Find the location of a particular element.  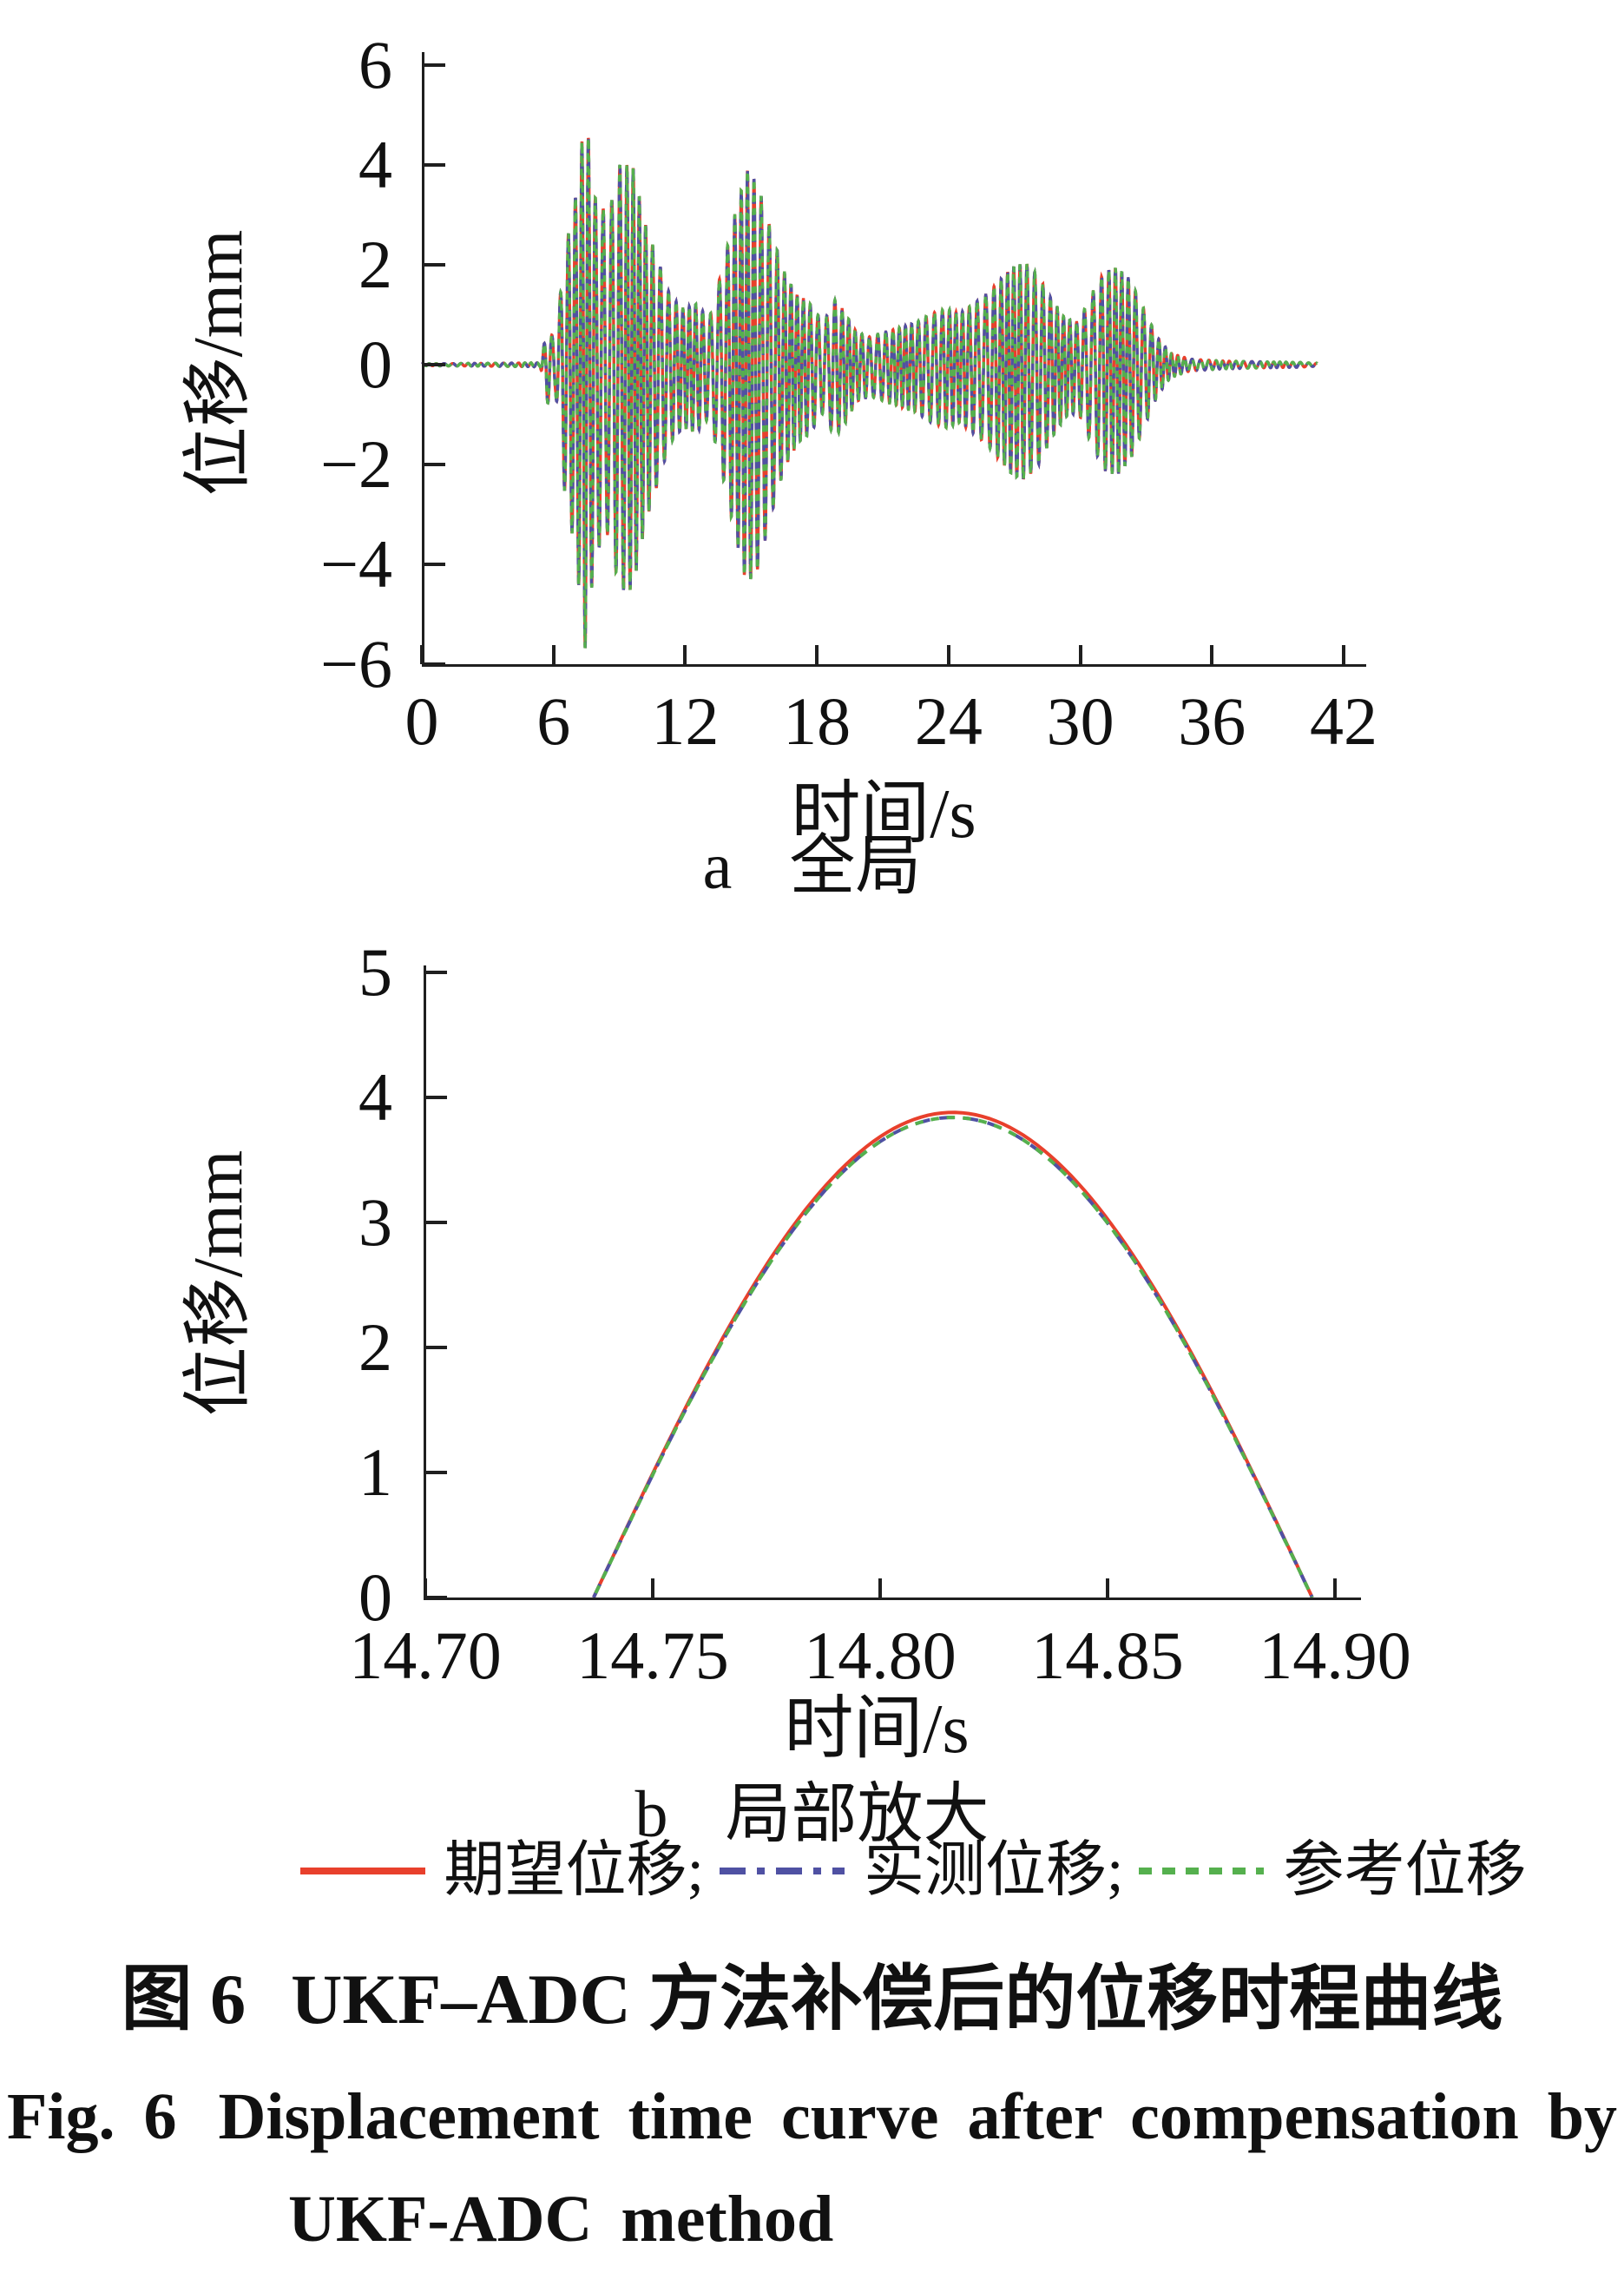

legend-label-reference: 参考位移 is located at coordinates (1405, 1870).